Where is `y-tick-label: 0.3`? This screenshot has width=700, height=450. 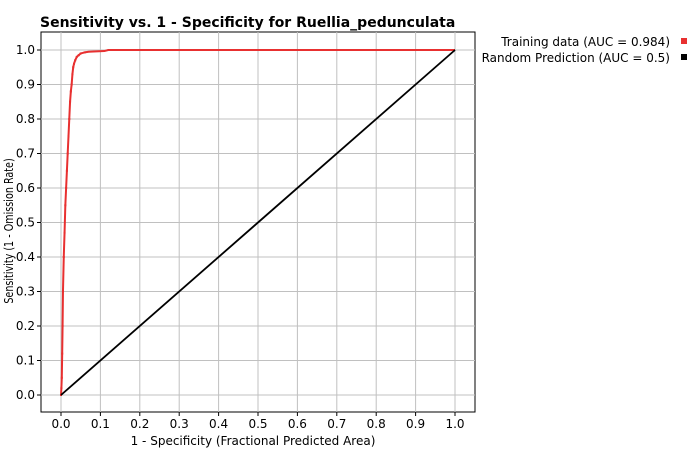 y-tick-label: 0.3 is located at coordinates (25, 292).